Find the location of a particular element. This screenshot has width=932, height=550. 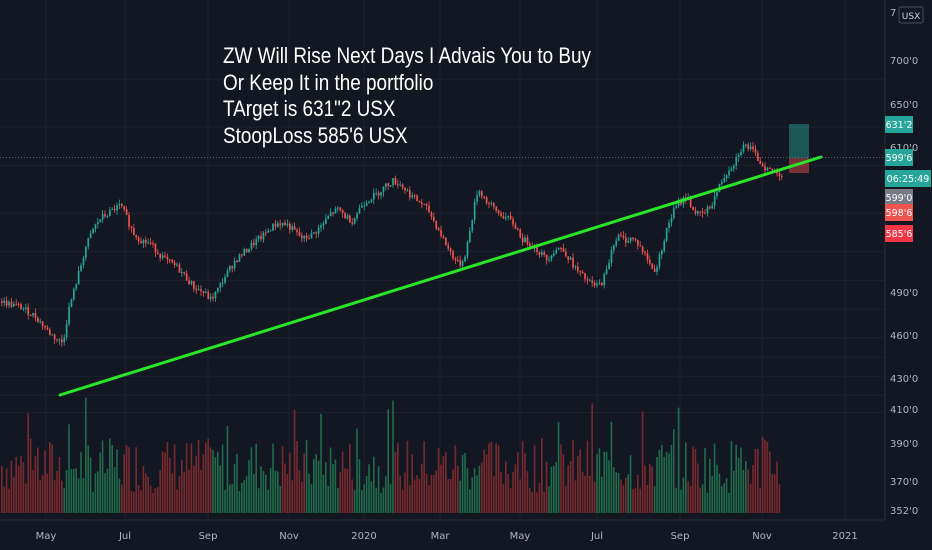

annotation-line-4: StoopLoss 585'6 USX is located at coordinates (315, 135).